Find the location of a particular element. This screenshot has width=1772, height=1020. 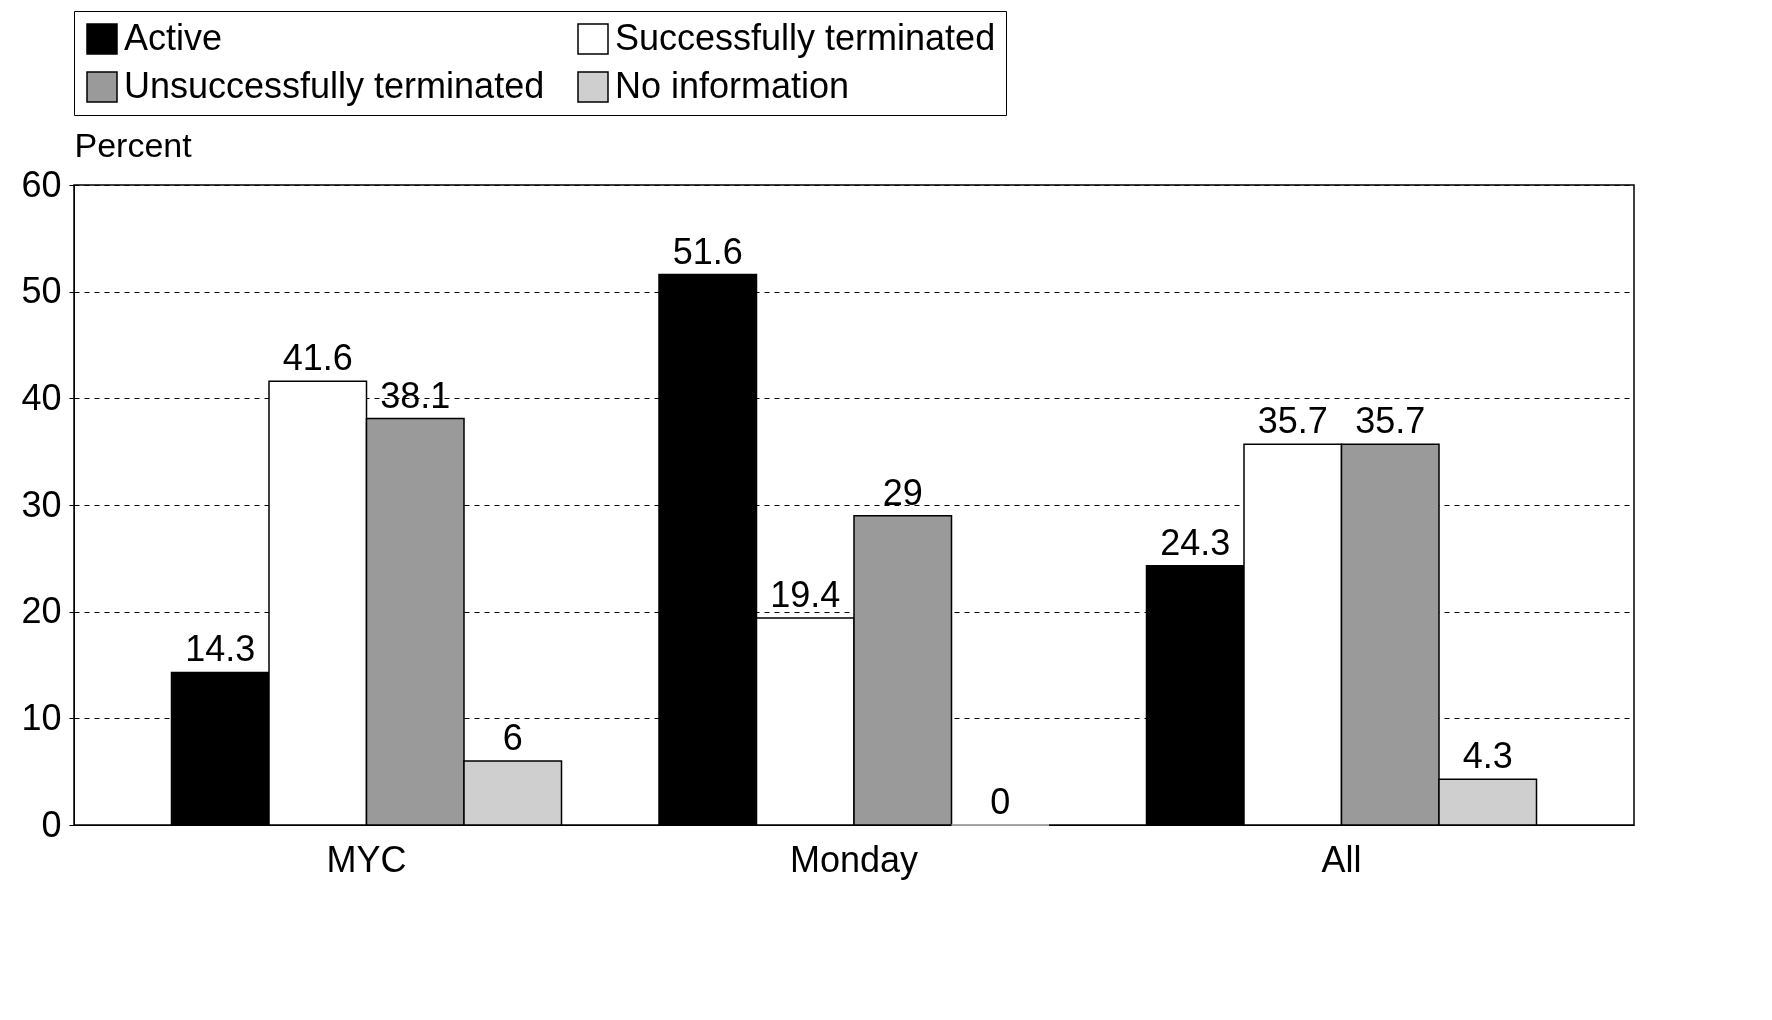

y-tick-label: 30 is located at coordinates (41, 504).